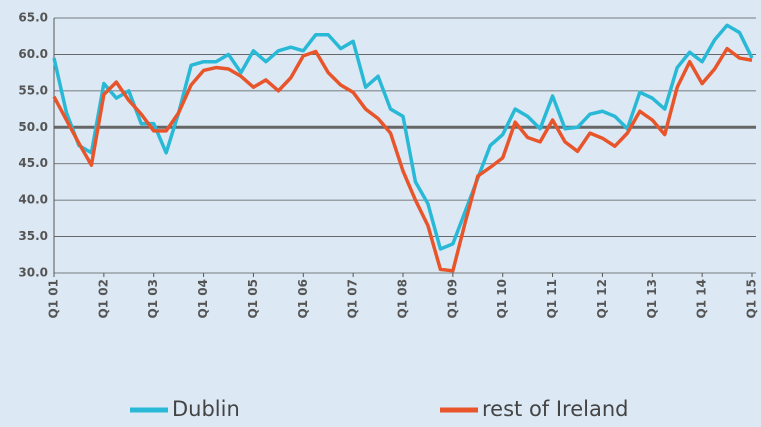 The image size is (761, 427). Describe the element at coordinates (54, 298) in the screenshot. I see `x-tick-label: Q1 01` at that location.